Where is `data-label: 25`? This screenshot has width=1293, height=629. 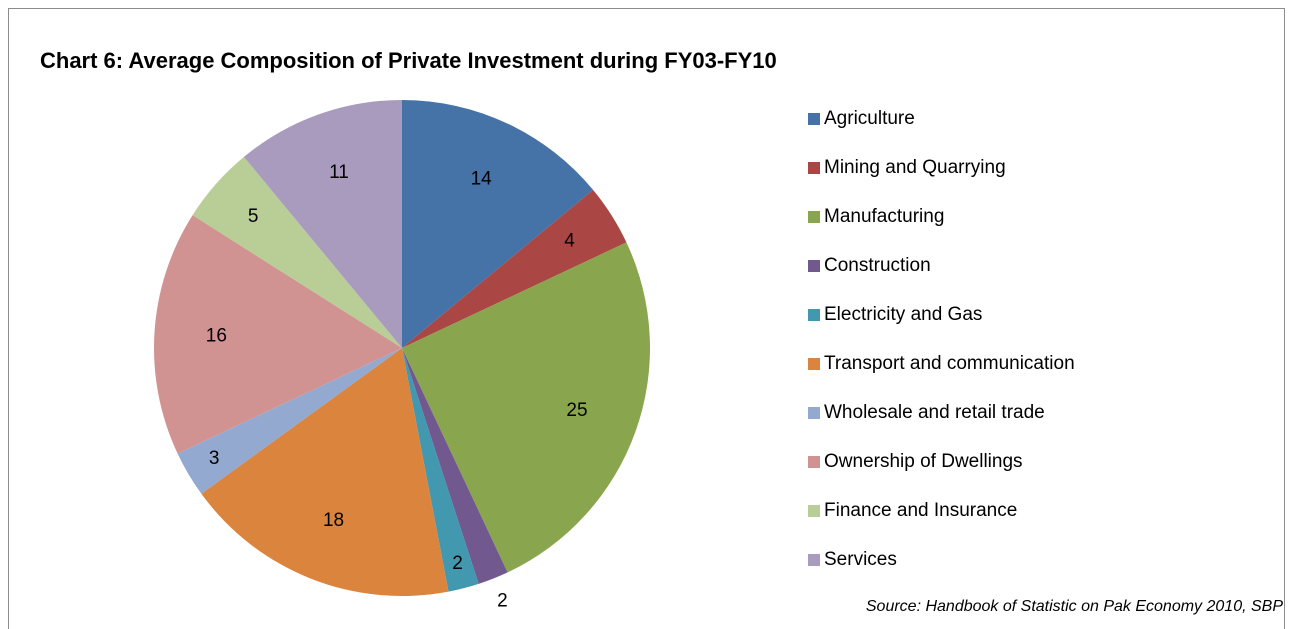 data-label: 25 is located at coordinates (576, 410).